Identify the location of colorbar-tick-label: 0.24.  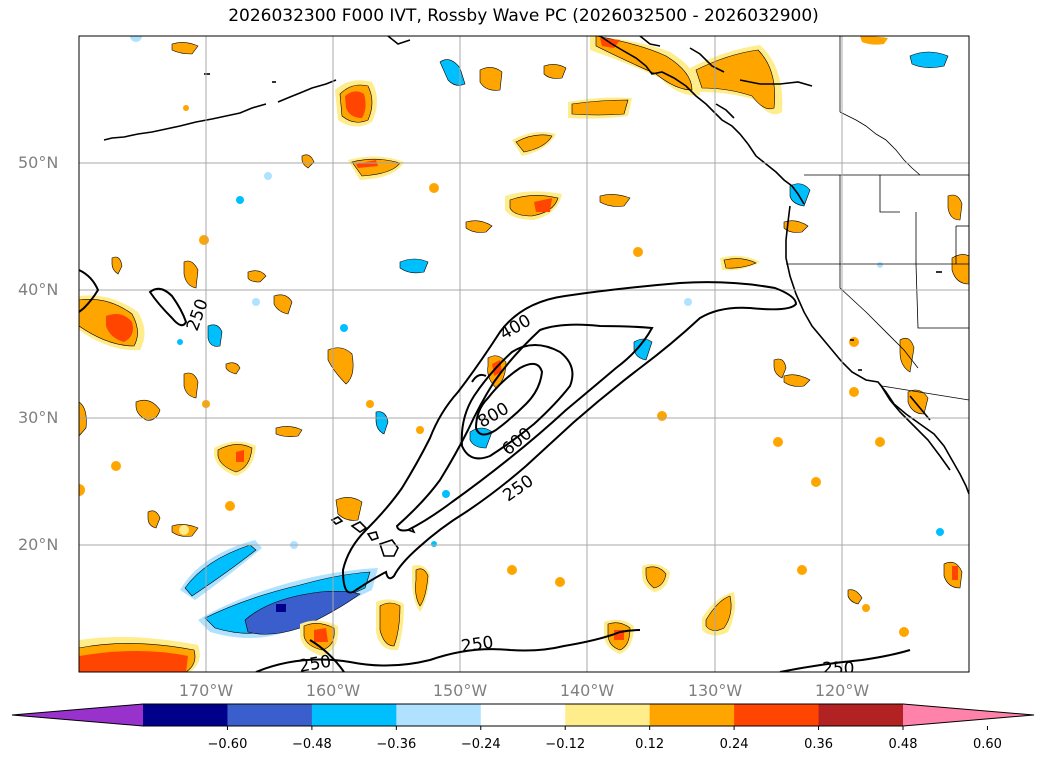
(734, 744).